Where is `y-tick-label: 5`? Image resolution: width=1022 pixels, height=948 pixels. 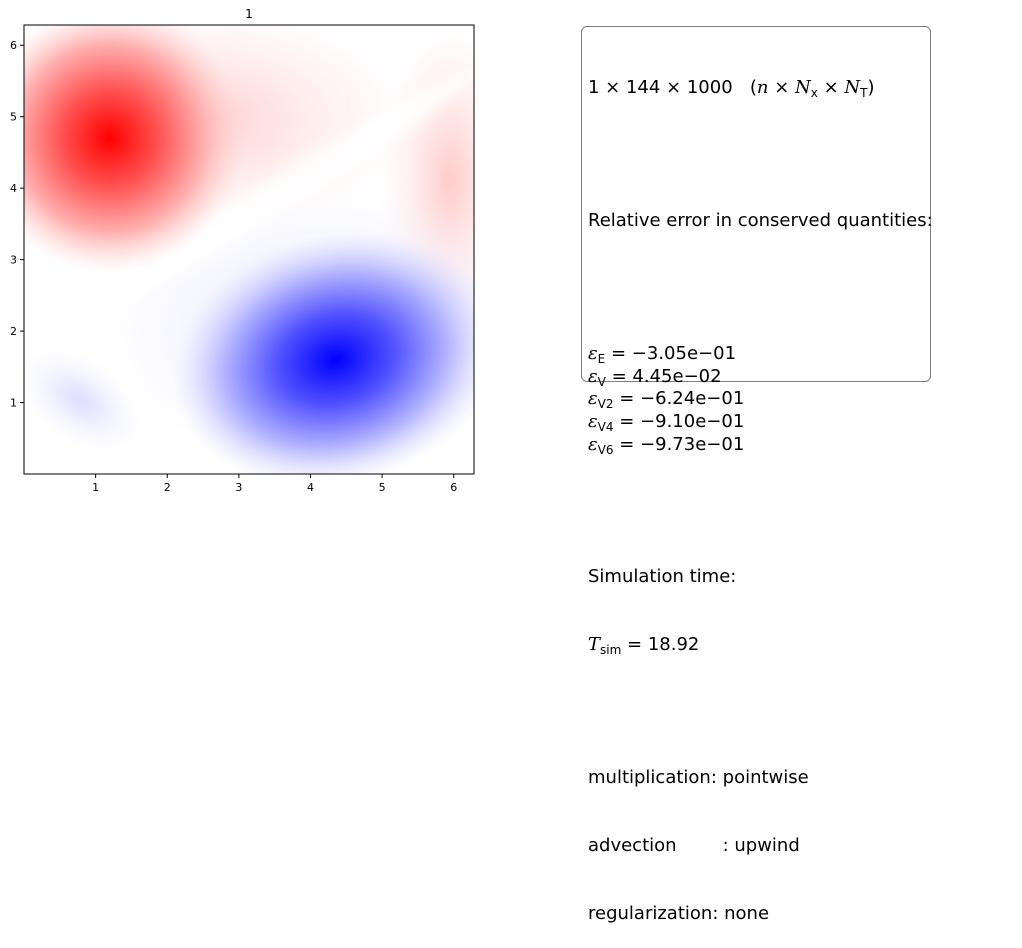
y-tick-label: 5 is located at coordinates (13, 117).